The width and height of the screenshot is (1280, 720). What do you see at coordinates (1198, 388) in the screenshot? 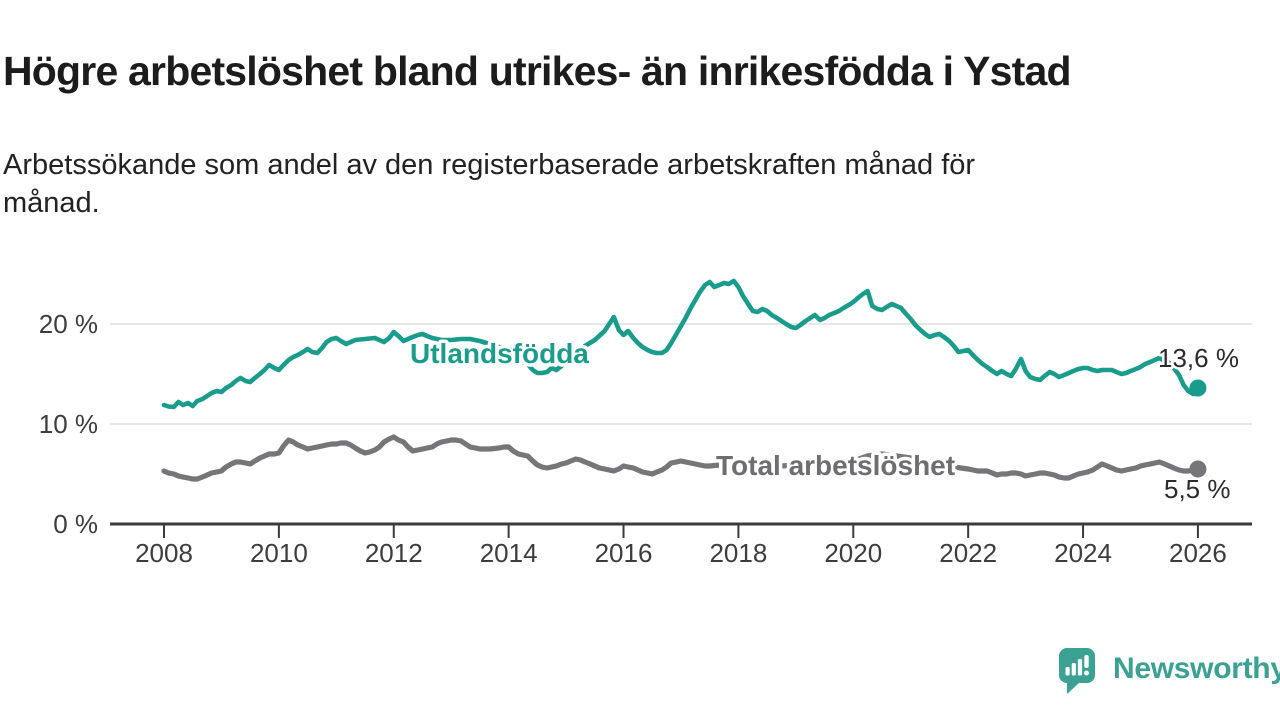
I see `series-end-dot-utlandsfodda` at bounding box center [1198, 388].